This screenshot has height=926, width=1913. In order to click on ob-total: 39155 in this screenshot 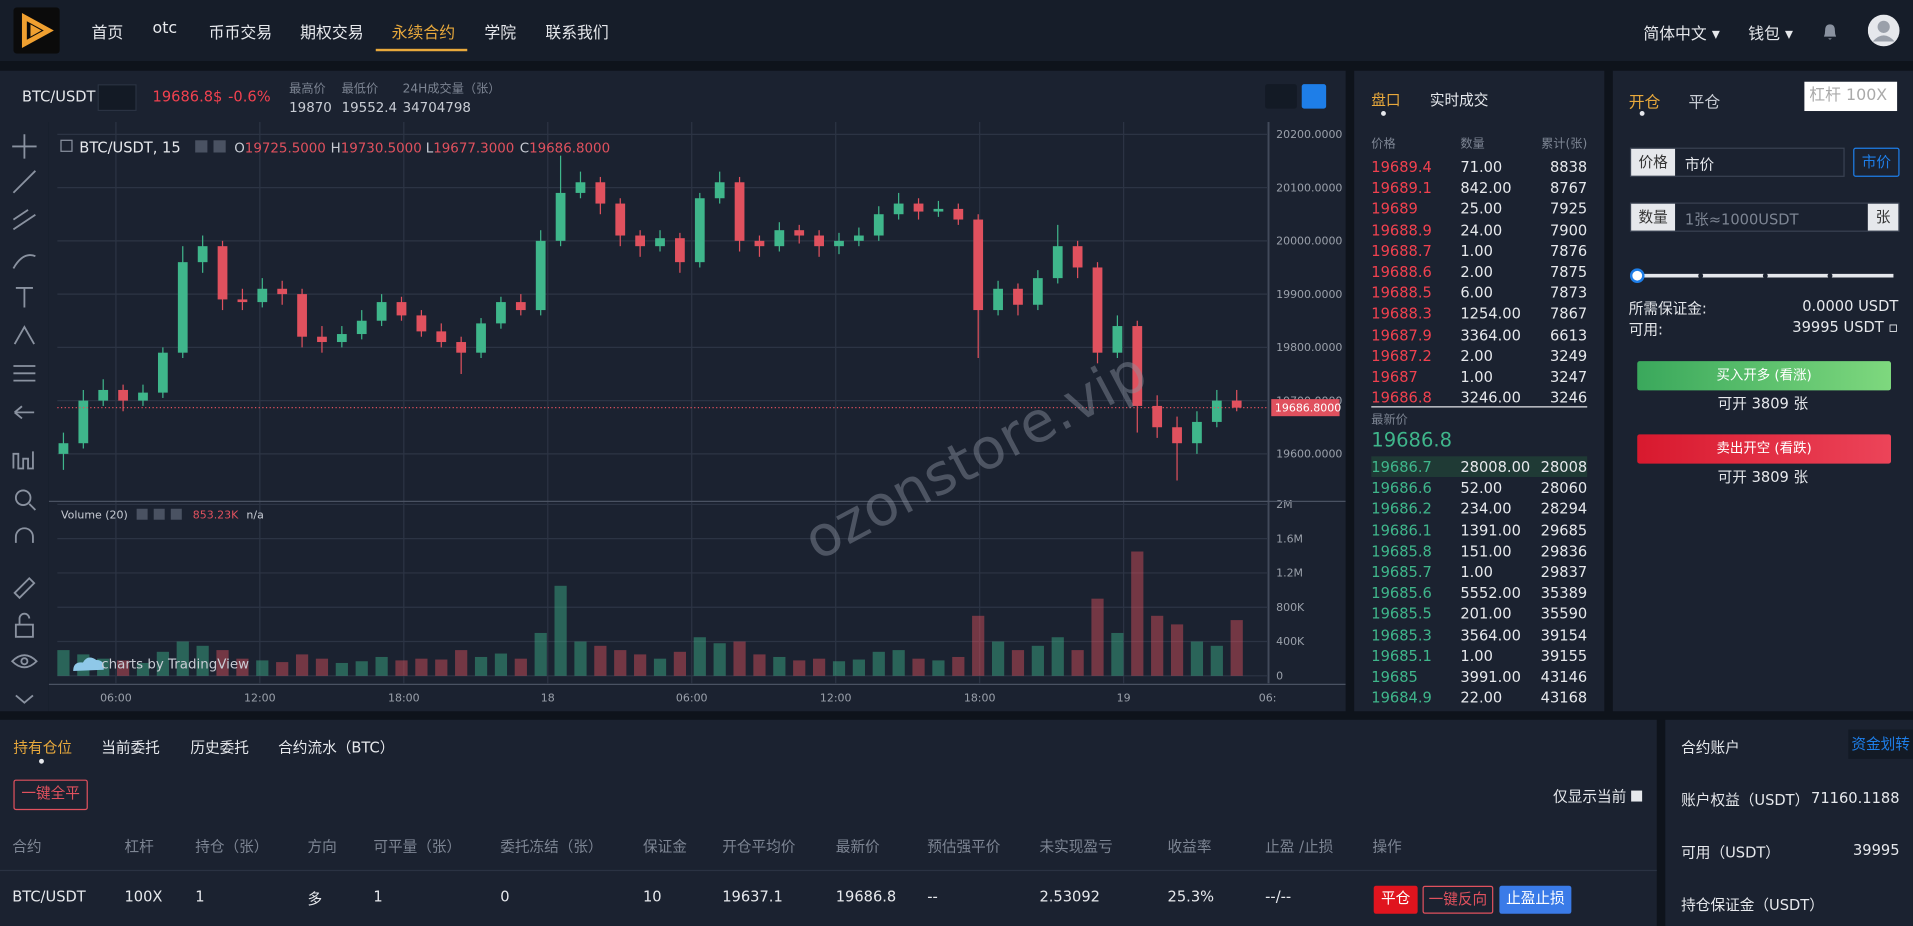, I will do `click(1564, 656)`.